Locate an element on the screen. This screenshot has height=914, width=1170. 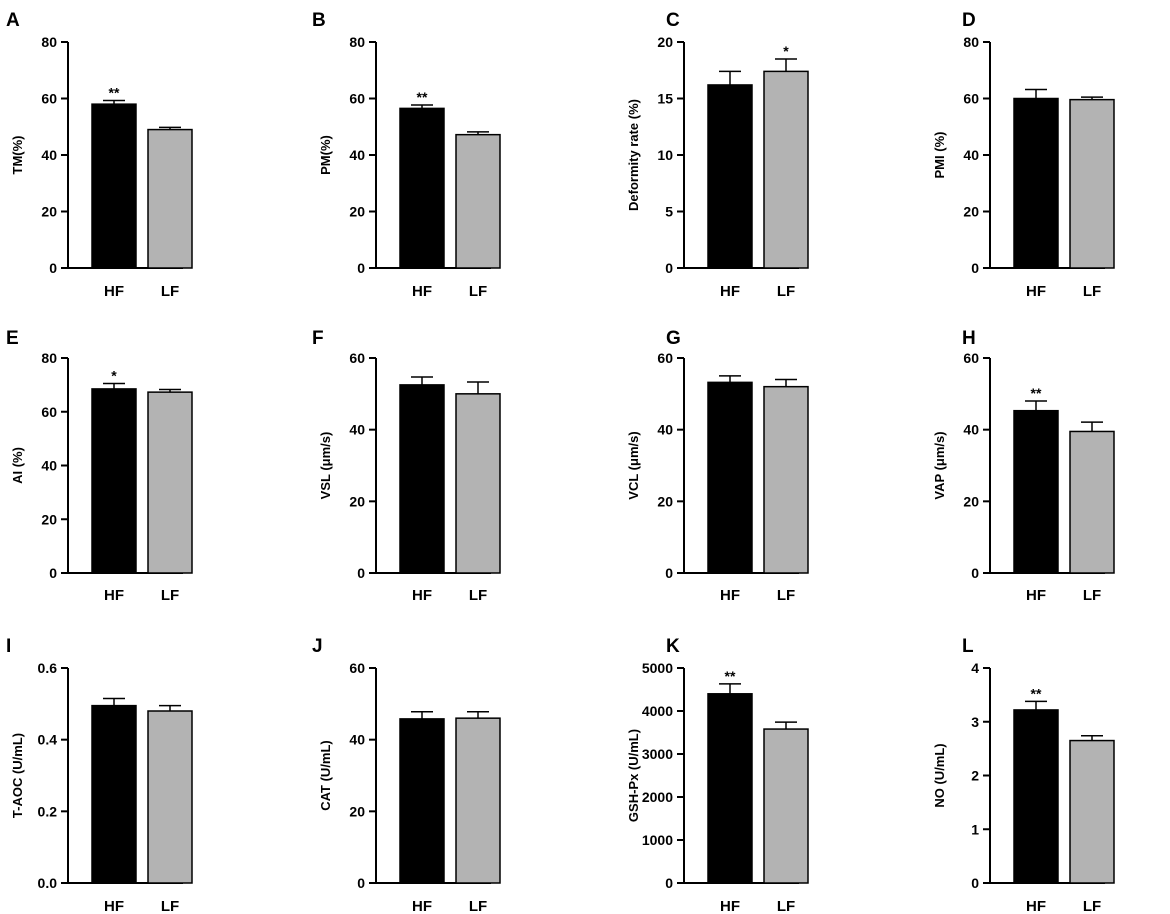
bar-b-lf is located at coordinates (478, 201).